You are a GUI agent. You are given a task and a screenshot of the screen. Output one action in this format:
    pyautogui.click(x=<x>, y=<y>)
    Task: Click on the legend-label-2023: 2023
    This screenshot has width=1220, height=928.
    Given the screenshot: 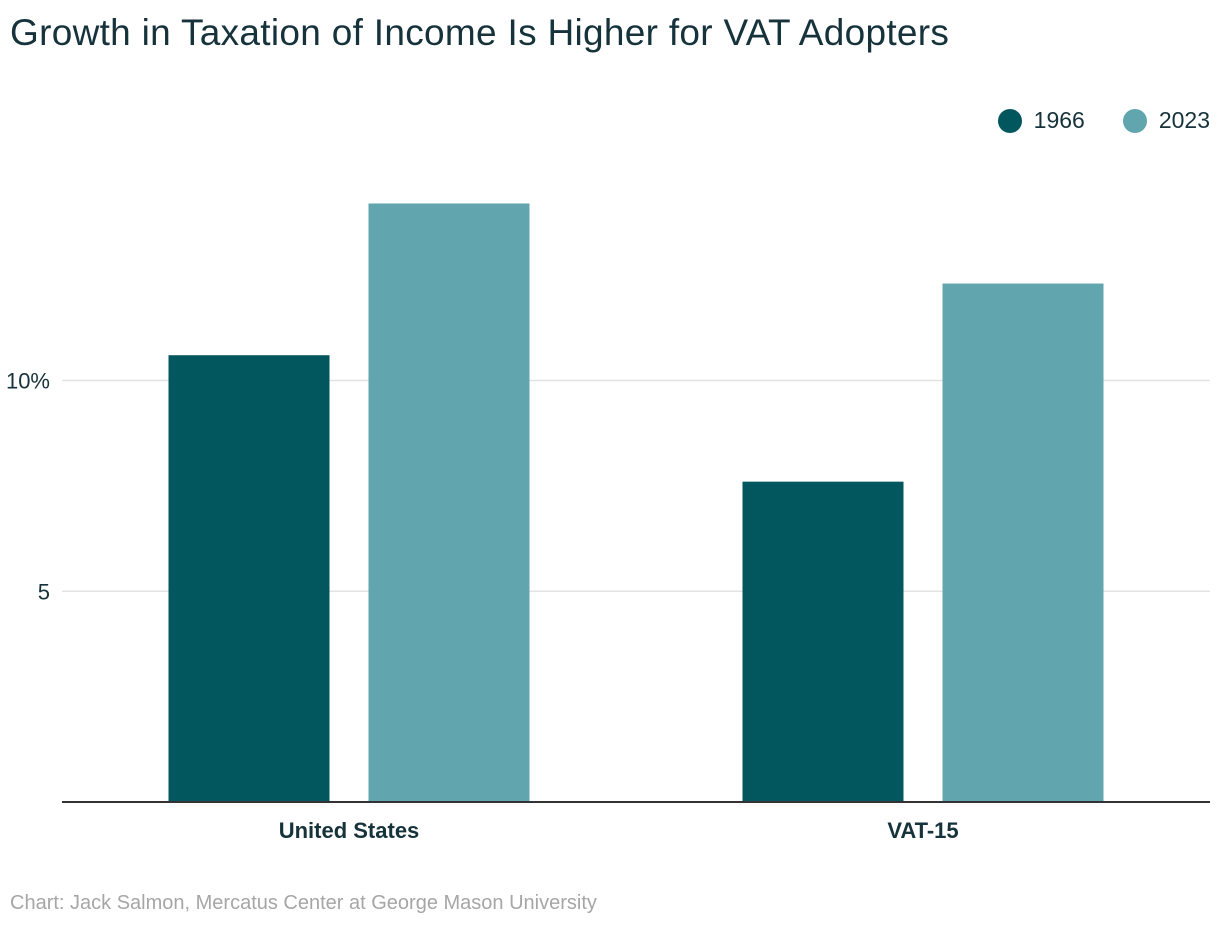 What is the action you would take?
    pyautogui.click(x=1184, y=120)
    